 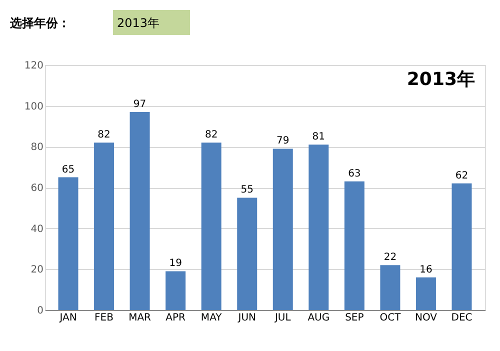 What do you see at coordinates (34, 106) in the screenshot?
I see `y-tick-label: 100` at bounding box center [34, 106].